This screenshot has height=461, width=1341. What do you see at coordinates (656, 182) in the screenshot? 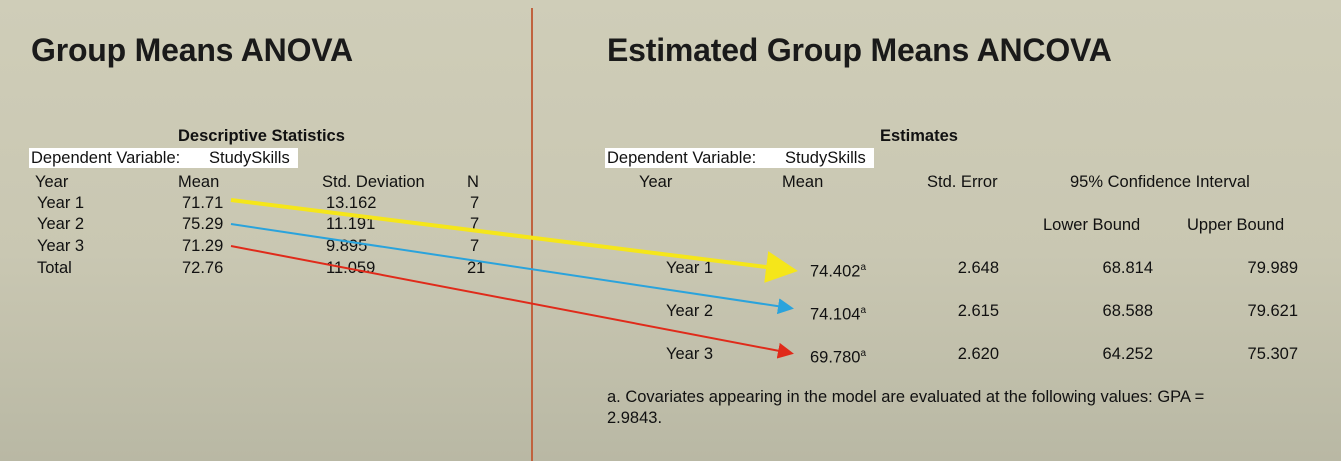
I see `ancova-col-year: Year` at bounding box center [656, 182].